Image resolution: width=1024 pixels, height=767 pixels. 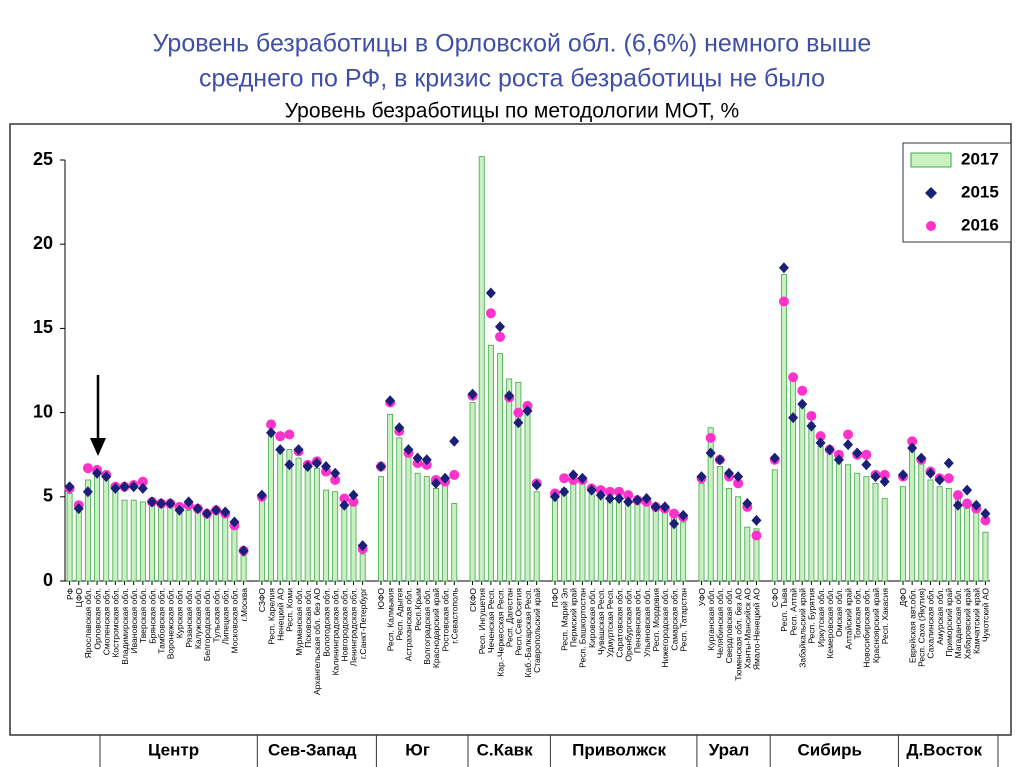 I want to click on x-tick-label: Костромская обл., so click(x=116, y=623).